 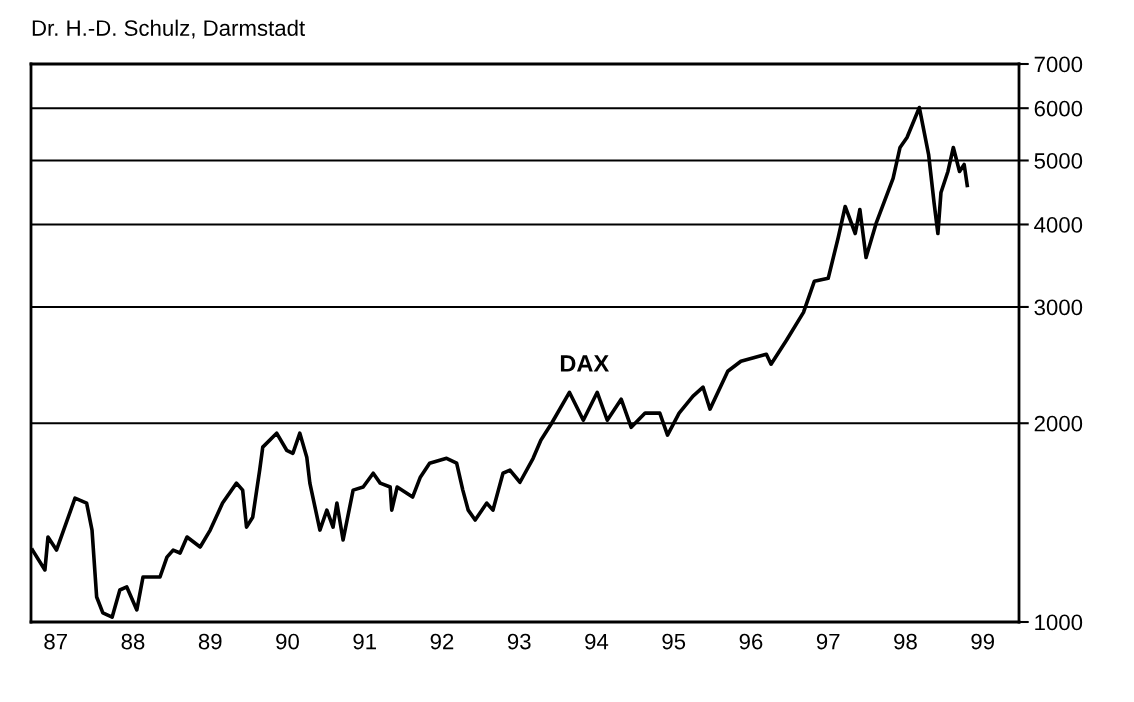 What do you see at coordinates (168, 29) in the screenshot?
I see `text: Dr. H.-D. Schulz, Darmstadt` at bounding box center [168, 29].